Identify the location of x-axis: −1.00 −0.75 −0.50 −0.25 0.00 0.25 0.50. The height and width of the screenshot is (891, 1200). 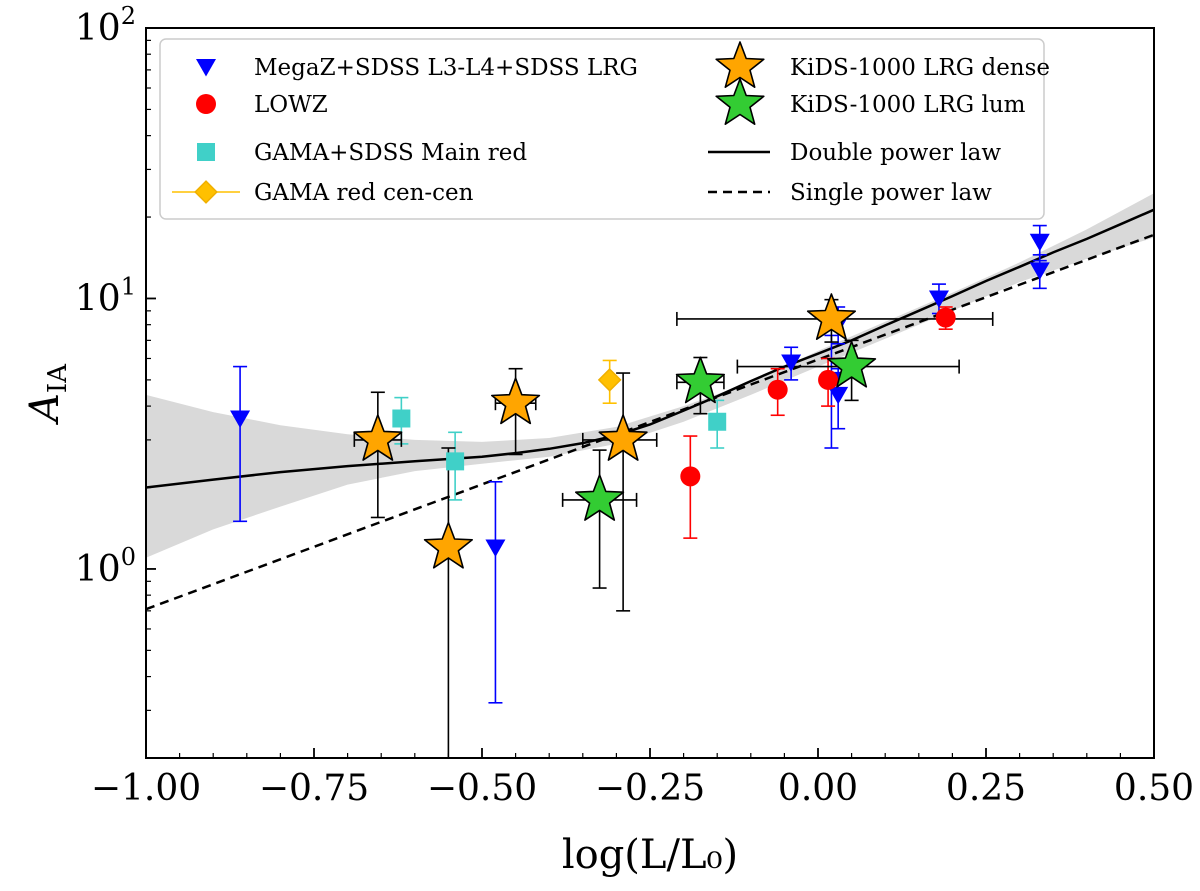
(642, 778).